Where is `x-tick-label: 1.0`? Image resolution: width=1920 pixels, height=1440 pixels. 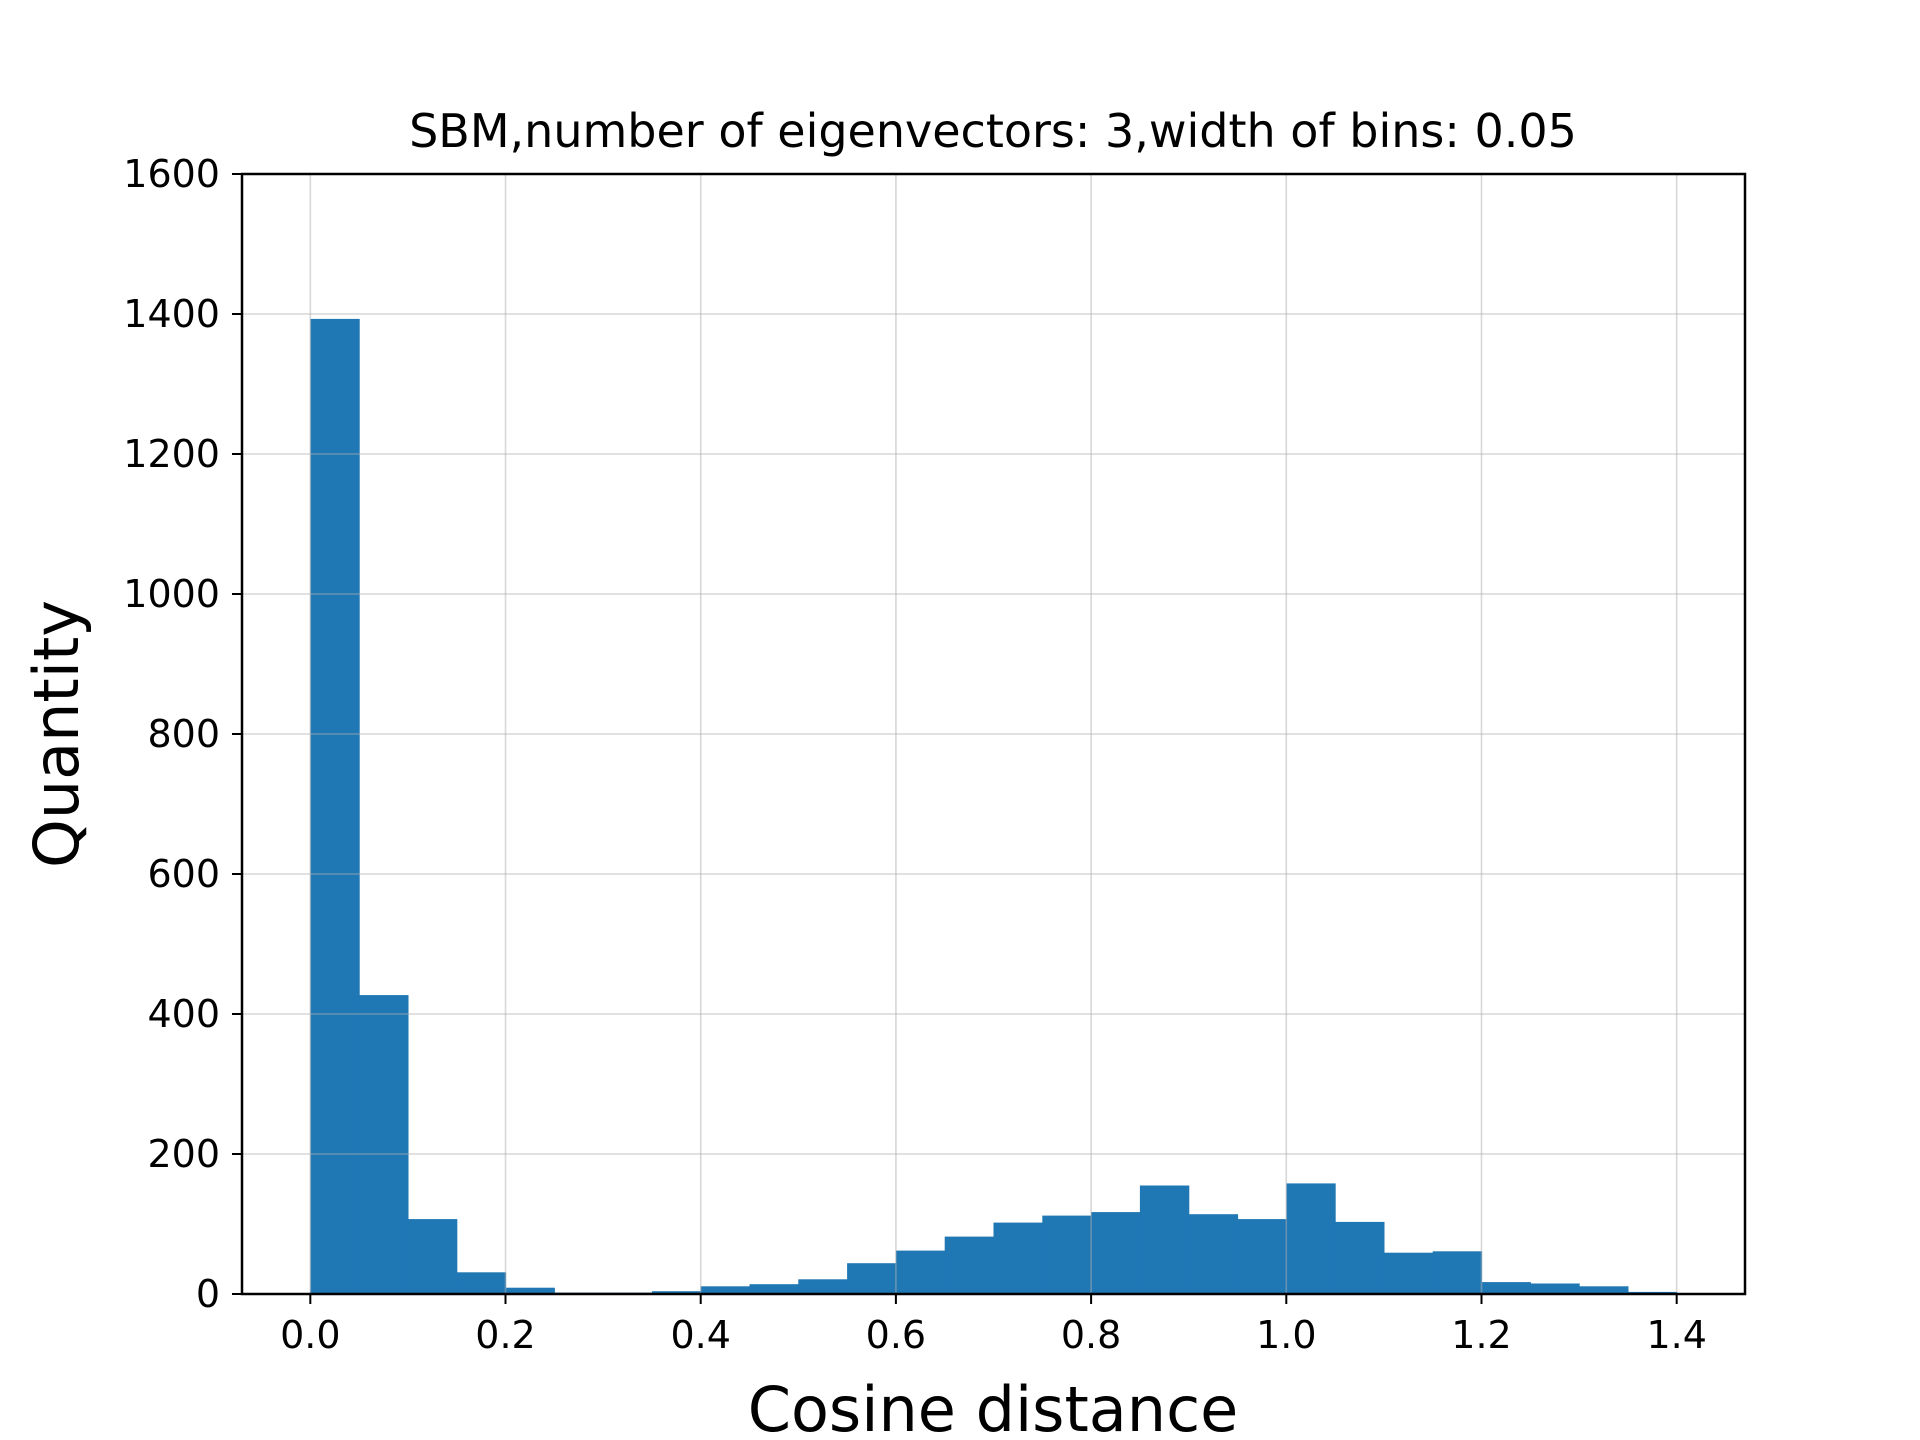
x-tick-label: 1.0 is located at coordinates (1286, 1335).